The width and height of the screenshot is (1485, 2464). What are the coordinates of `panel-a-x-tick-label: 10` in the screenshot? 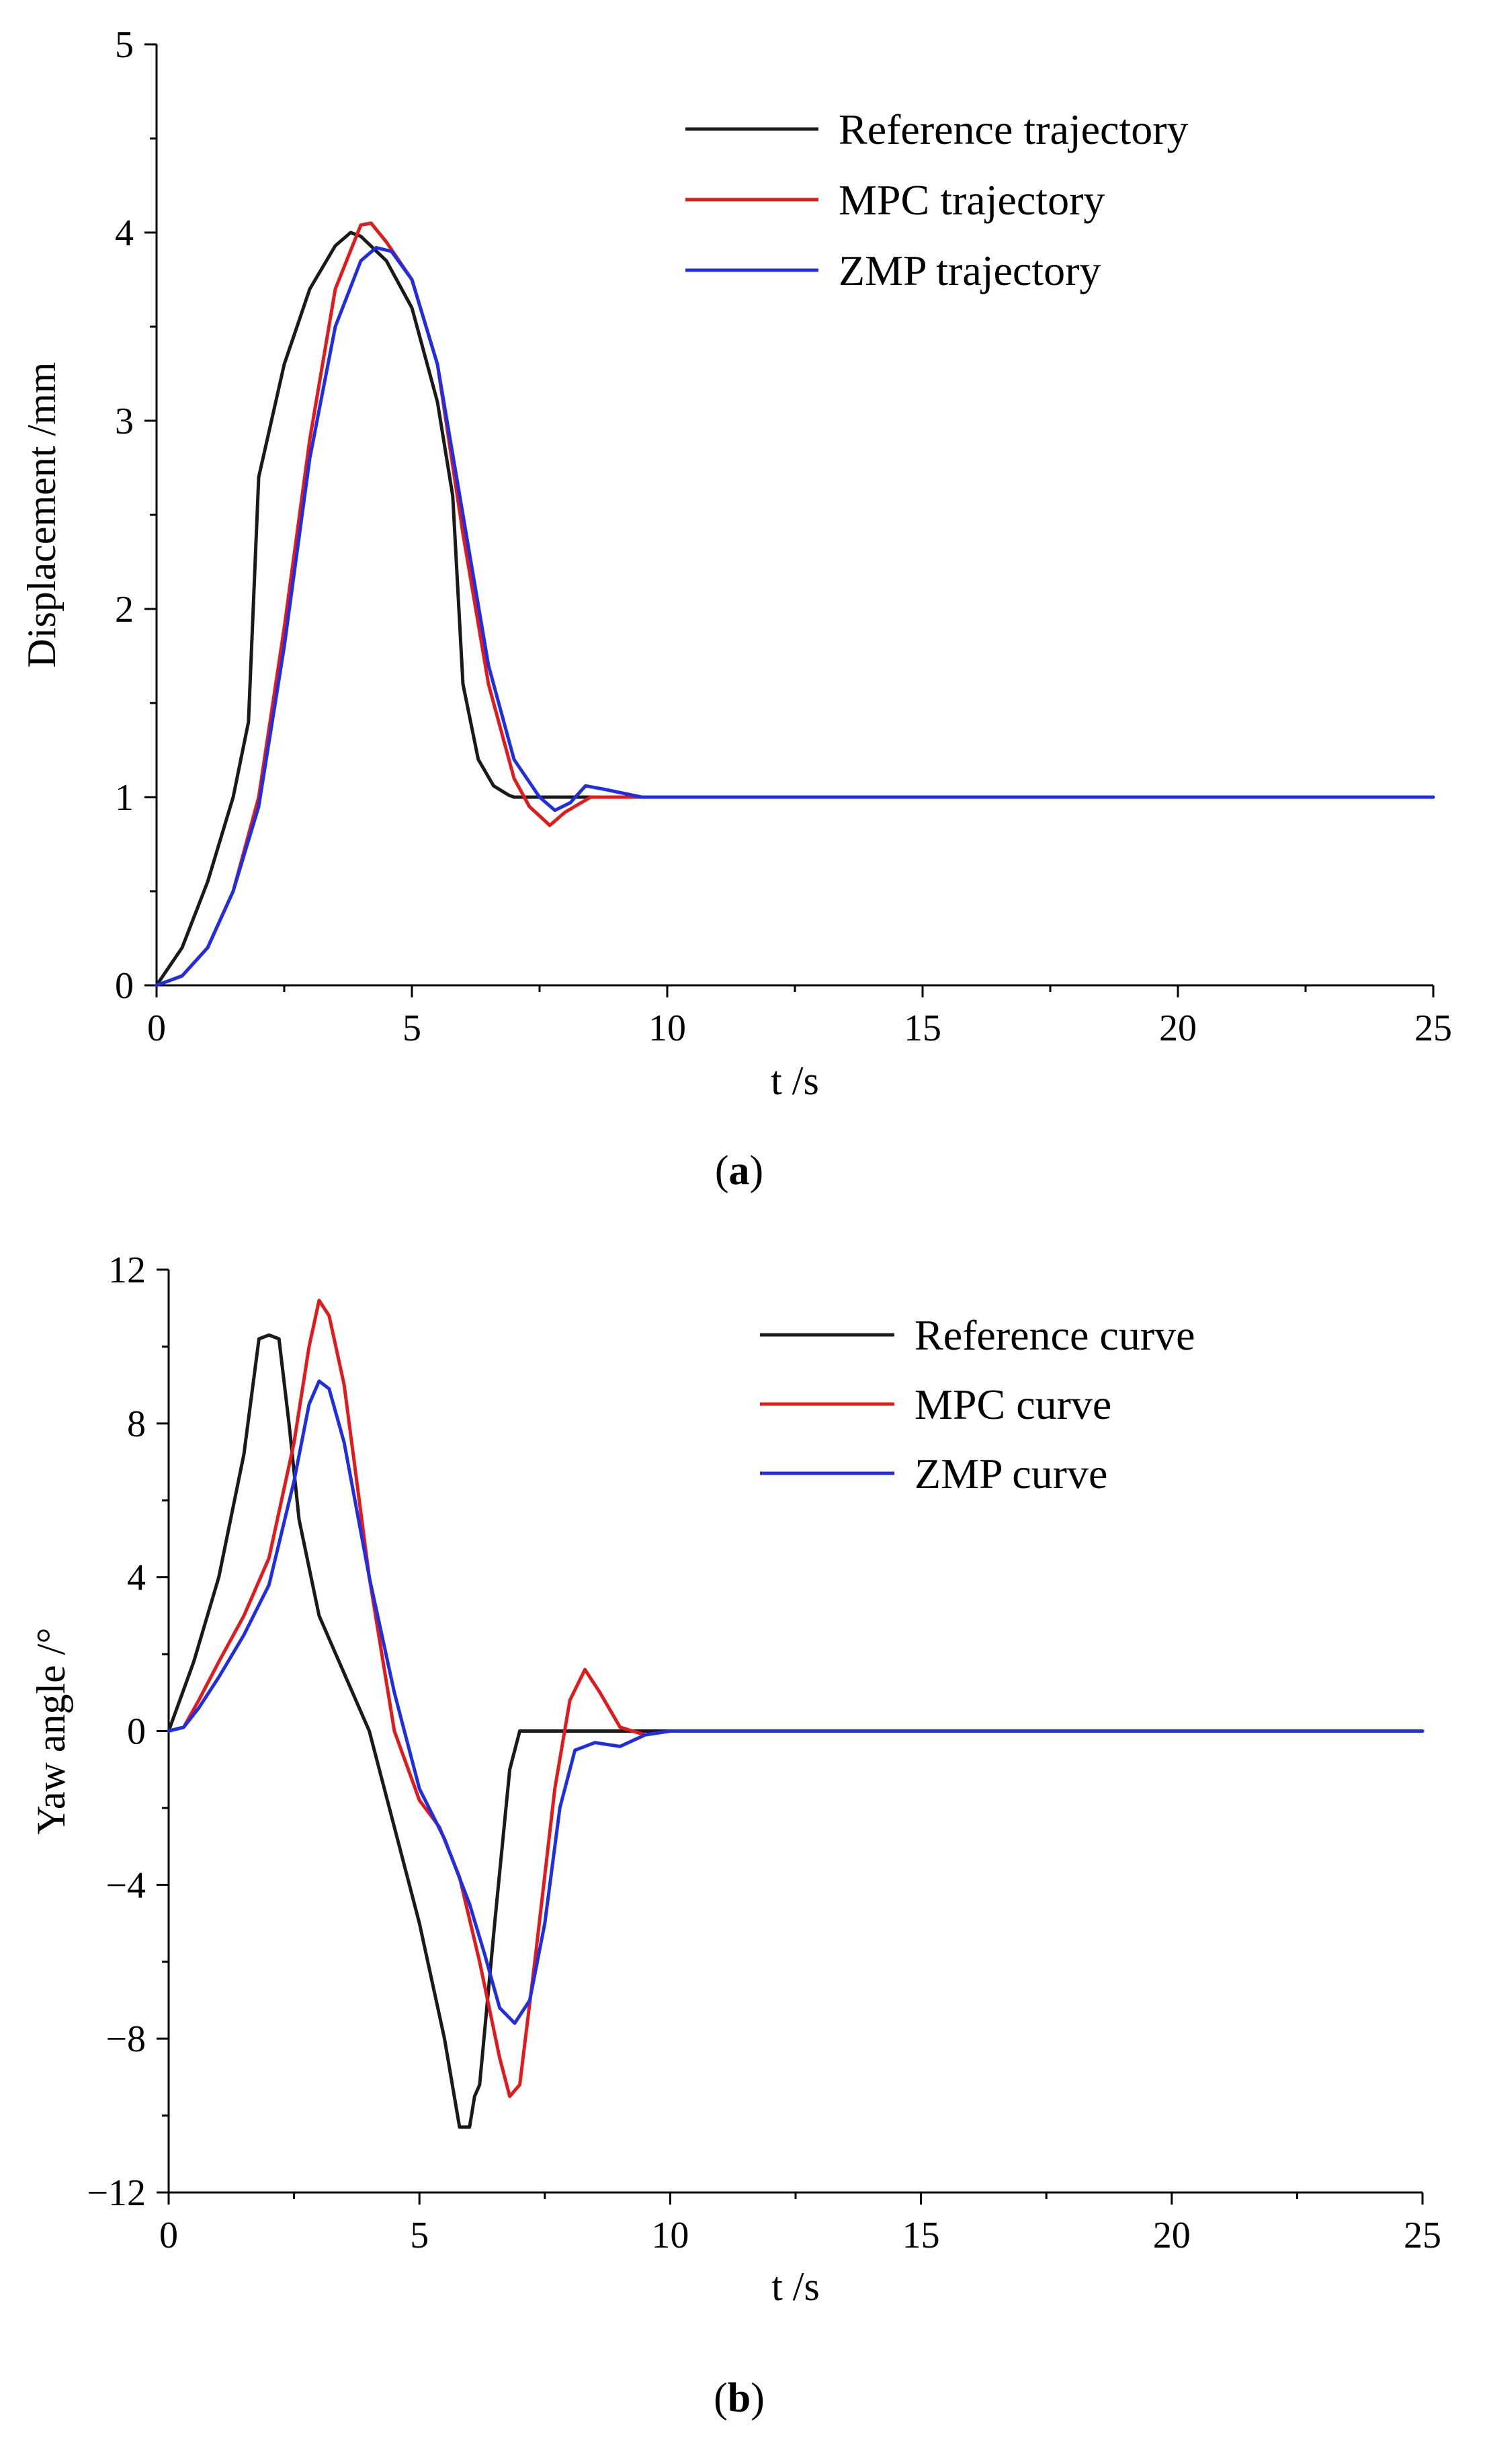 It's located at (667, 1028).